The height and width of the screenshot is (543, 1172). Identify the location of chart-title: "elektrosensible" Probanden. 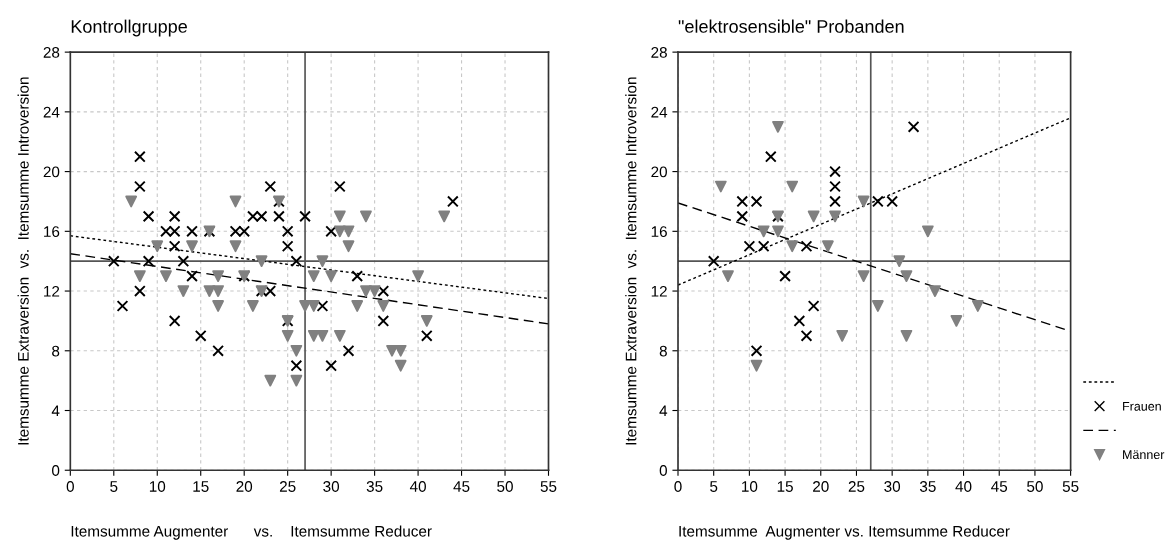
(791, 26).